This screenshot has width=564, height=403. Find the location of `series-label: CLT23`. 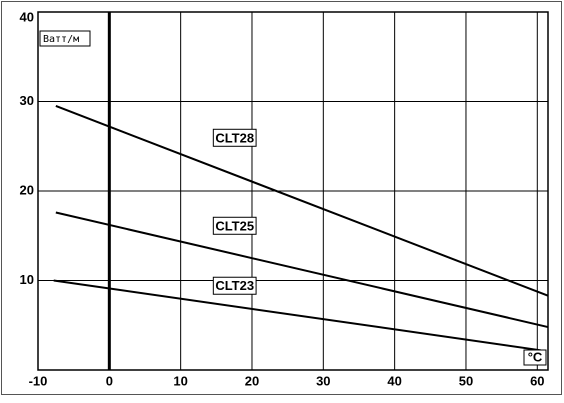

series-label: CLT23 is located at coordinates (234, 285).